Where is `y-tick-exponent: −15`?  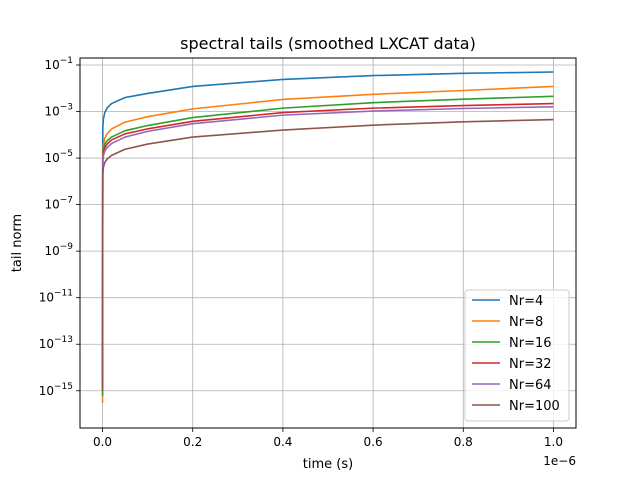
y-tick-exponent: −15 is located at coordinates (63, 387).